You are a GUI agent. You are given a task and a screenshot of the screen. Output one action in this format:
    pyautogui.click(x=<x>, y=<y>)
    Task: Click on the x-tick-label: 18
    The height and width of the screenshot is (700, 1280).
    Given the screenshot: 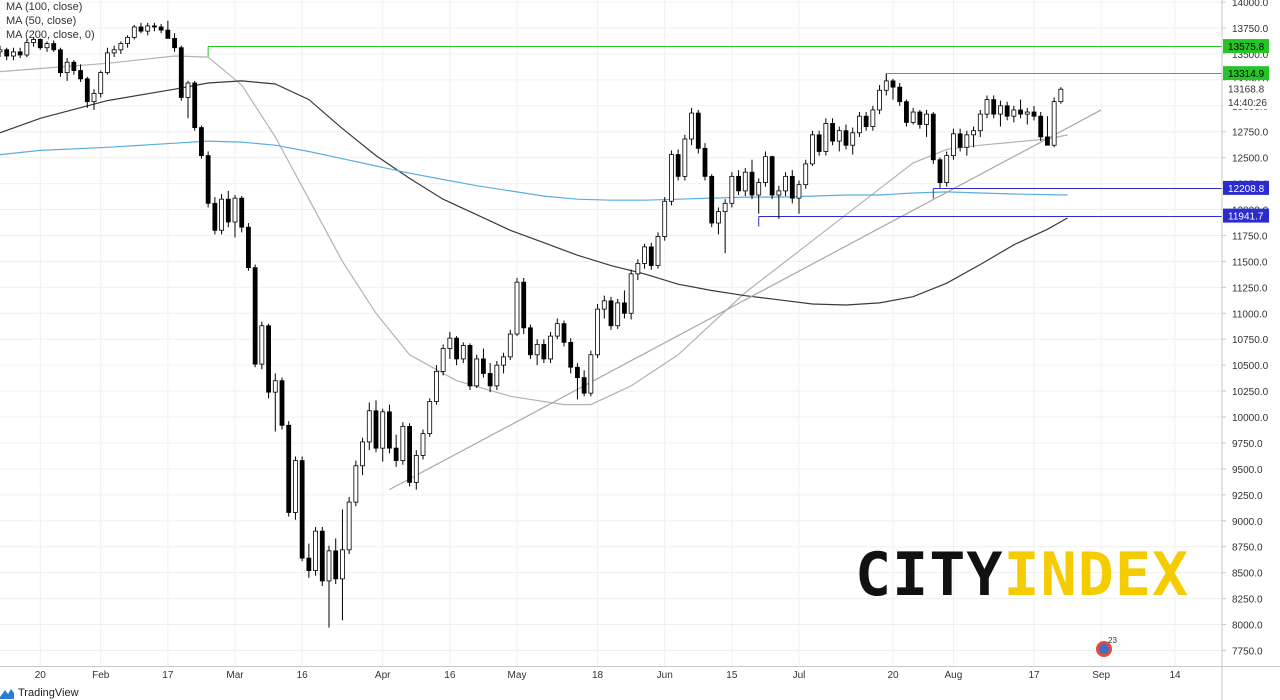 What is the action you would take?
    pyautogui.click(x=598, y=675)
    